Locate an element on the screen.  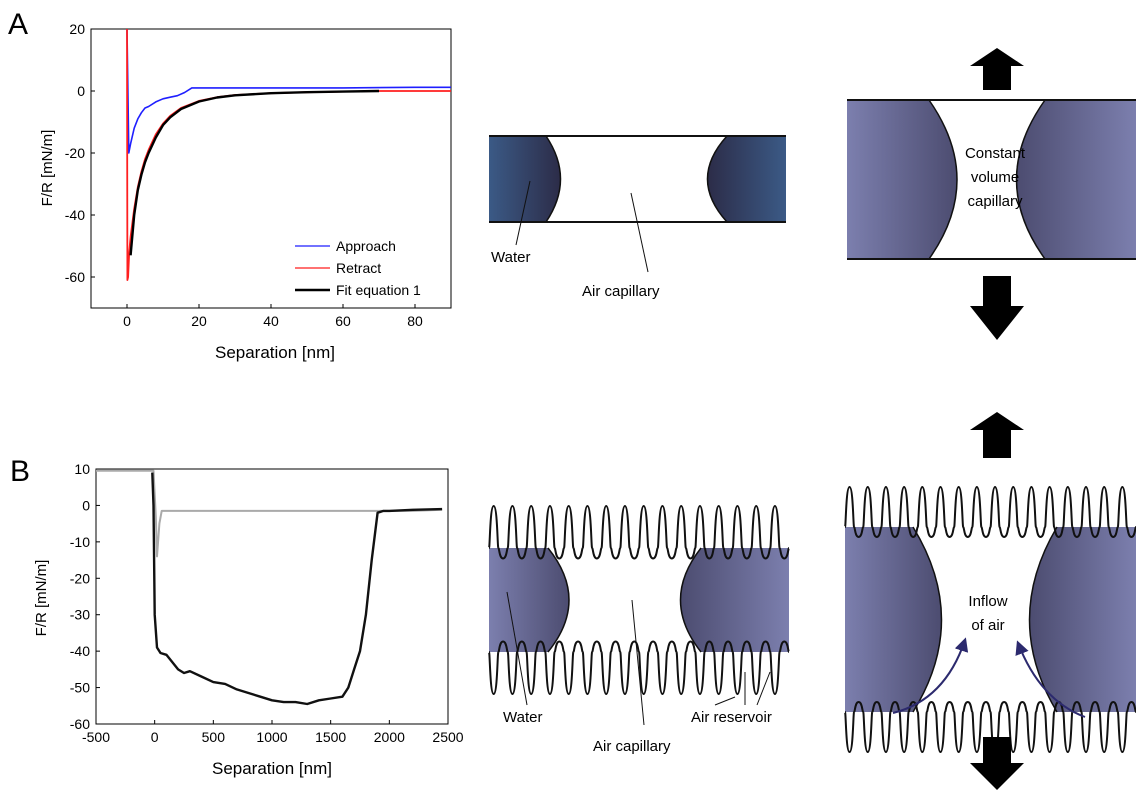
water-left-b-right is located at coordinates (893, 619).